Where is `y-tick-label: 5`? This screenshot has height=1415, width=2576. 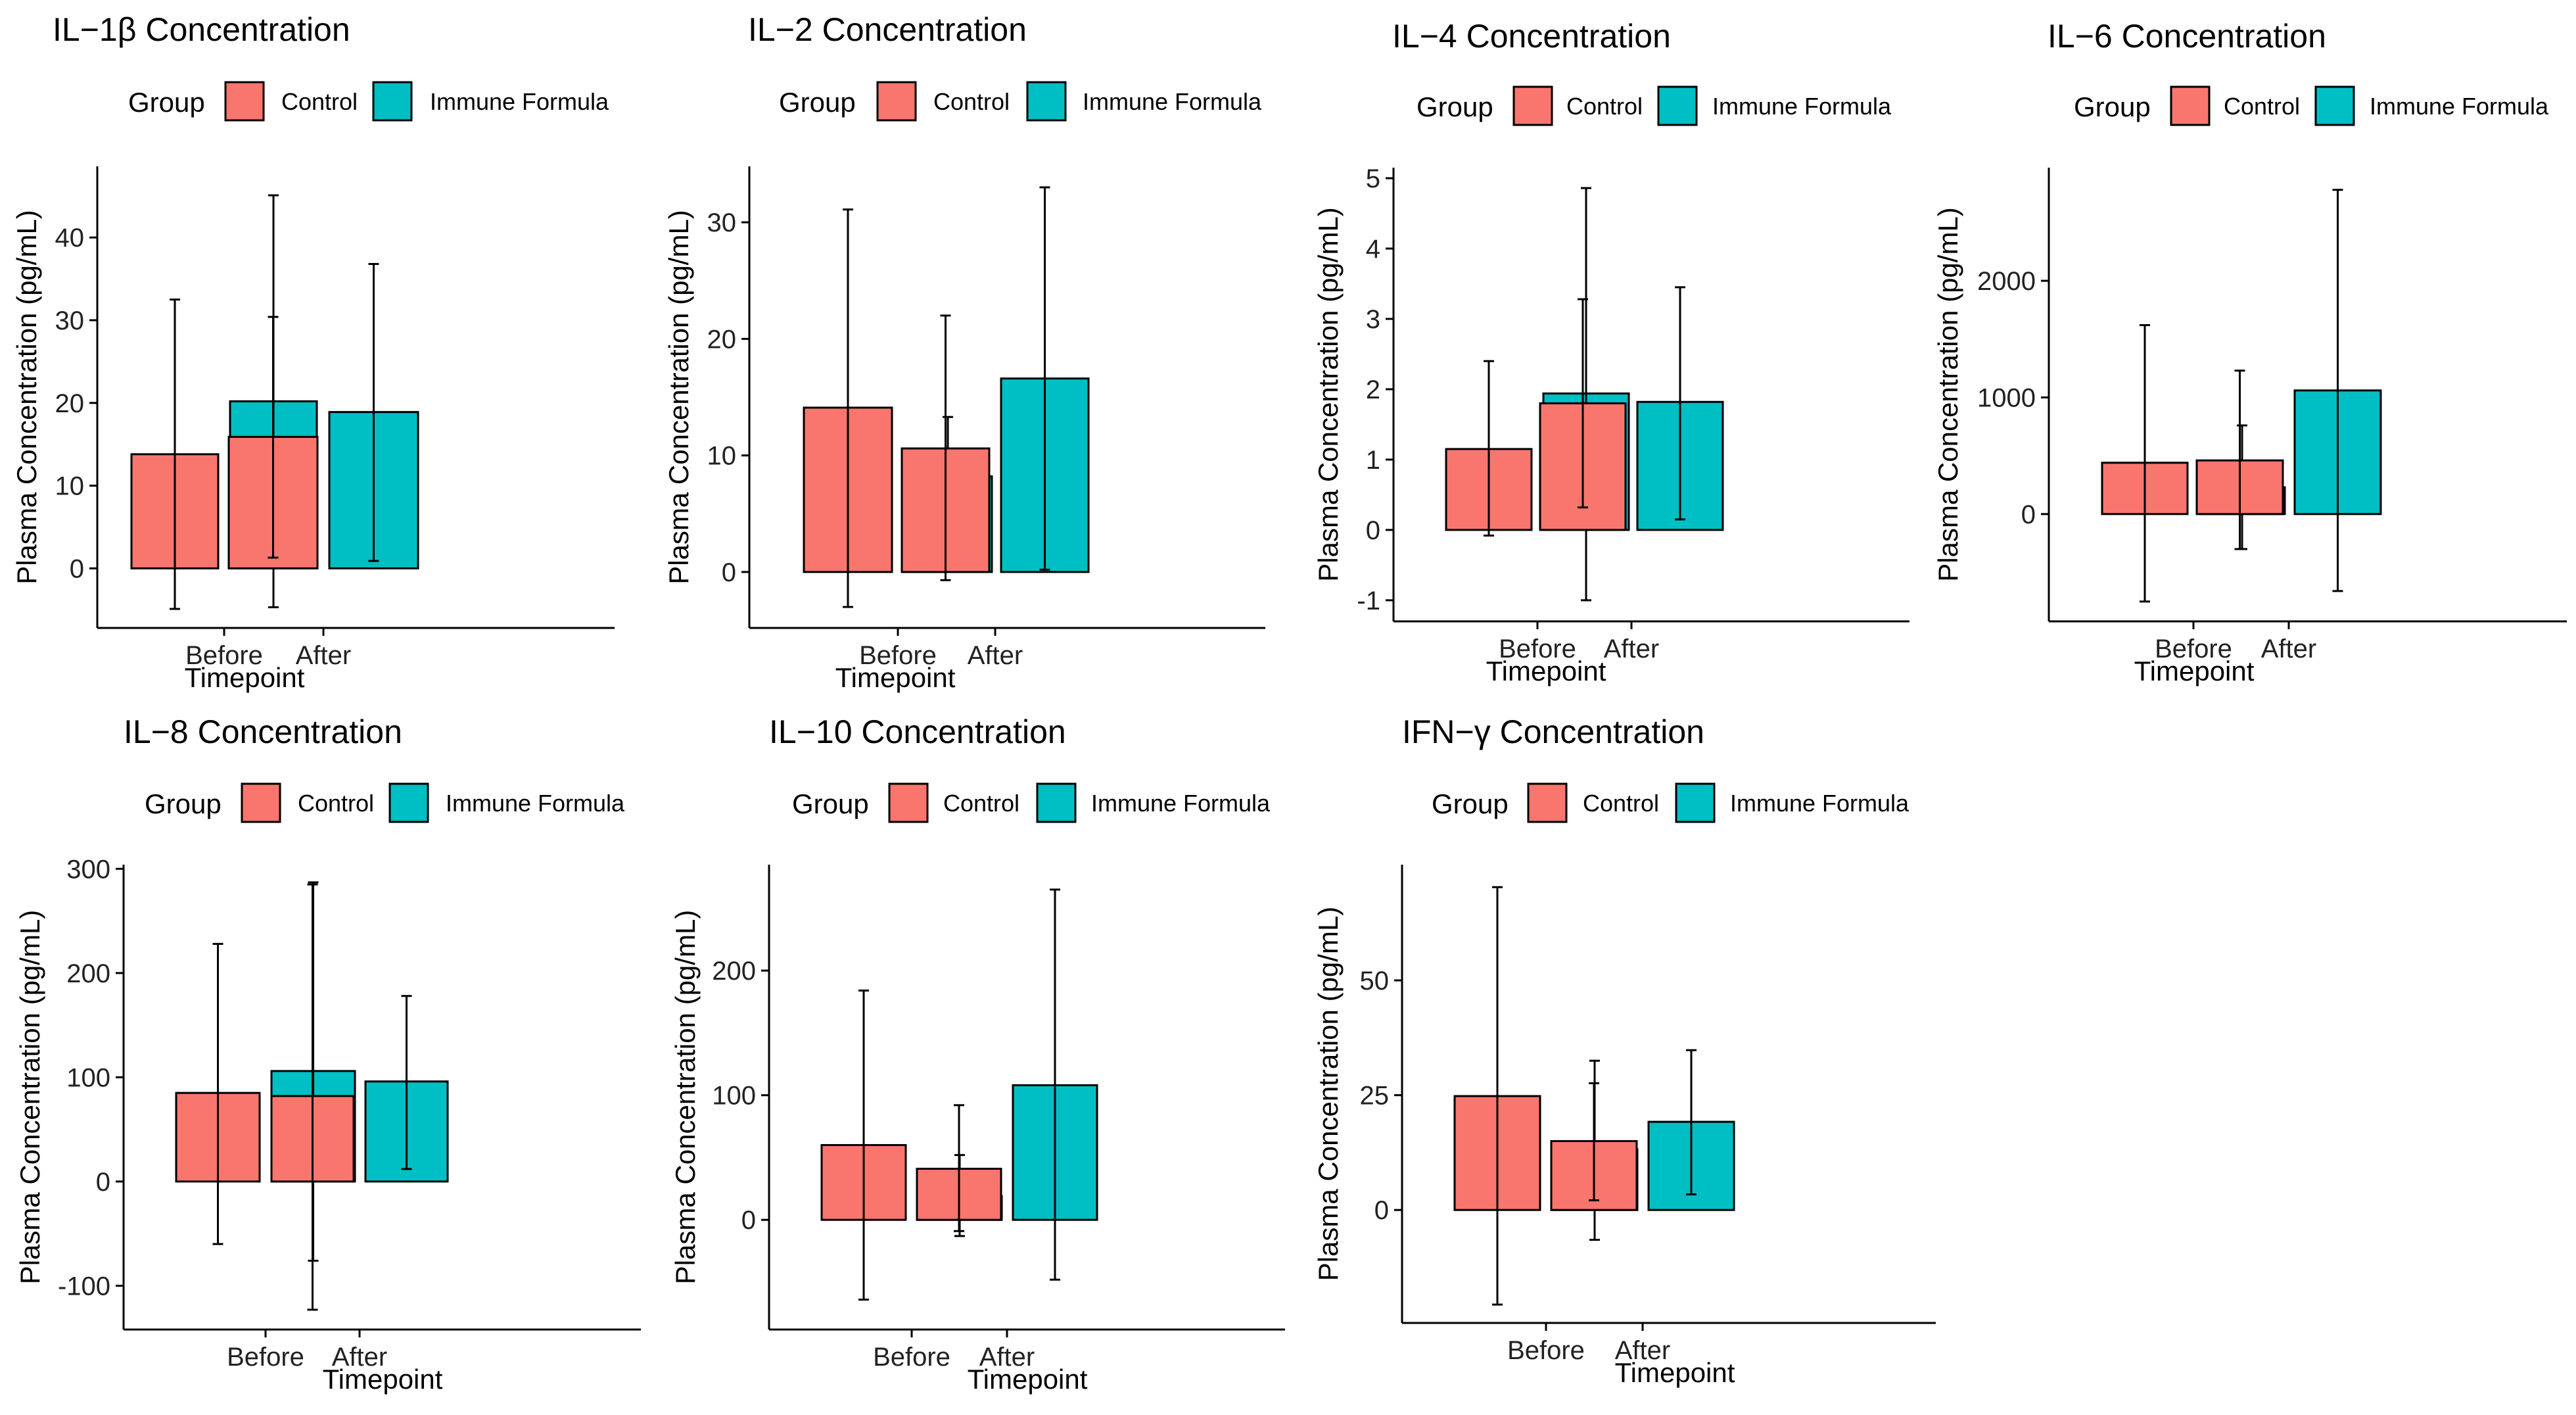 y-tick-label: 5 is located at coordinates (1373, 178).